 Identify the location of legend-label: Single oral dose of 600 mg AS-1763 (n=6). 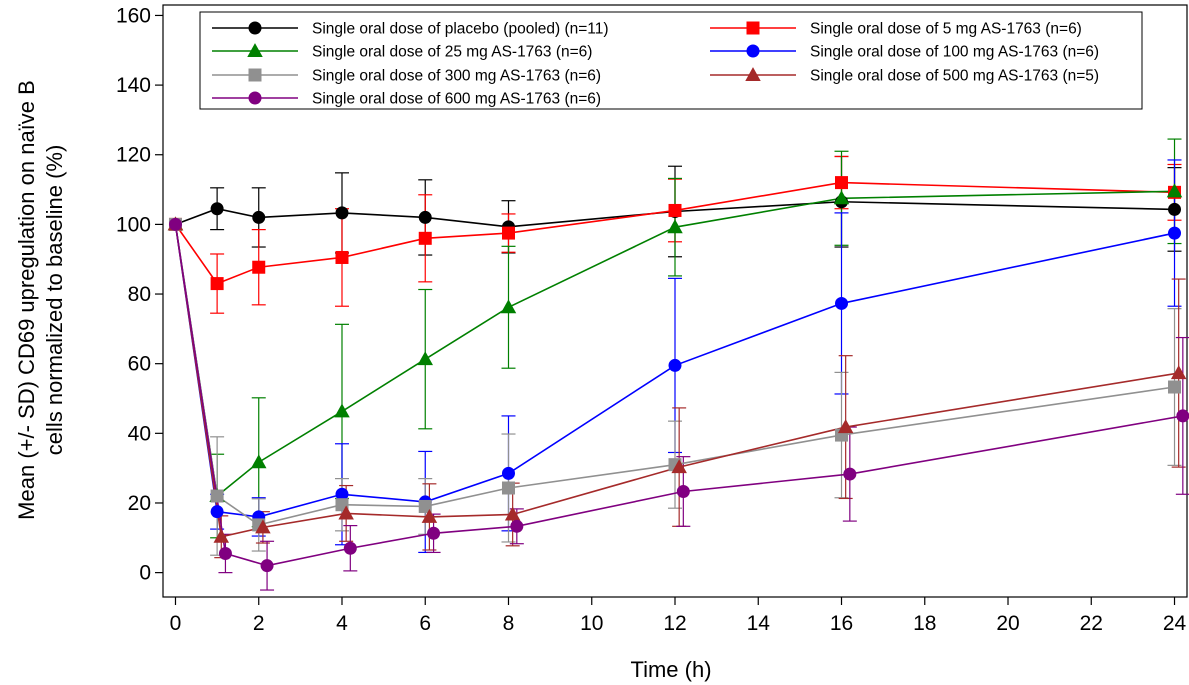
(456, 99).